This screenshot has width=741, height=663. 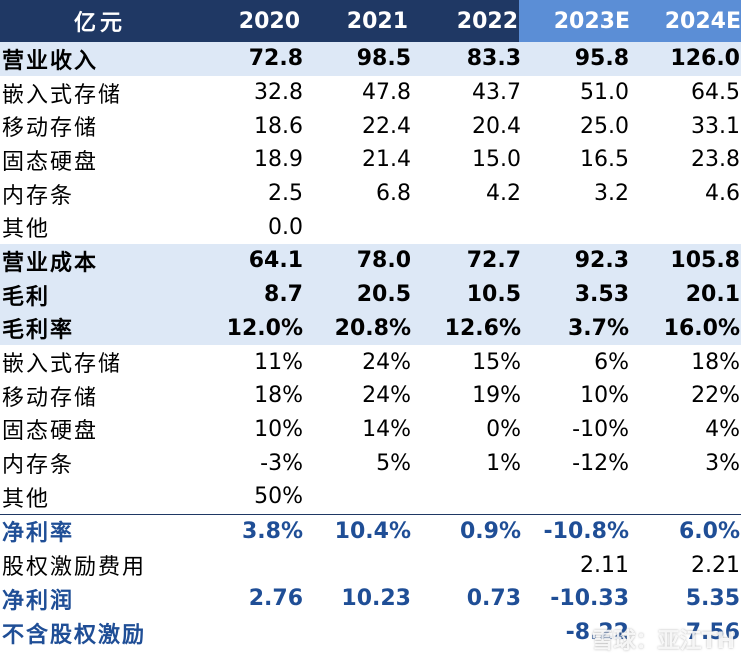 I want to click on table-cell: 20.8%, so click(x=372, y=328).